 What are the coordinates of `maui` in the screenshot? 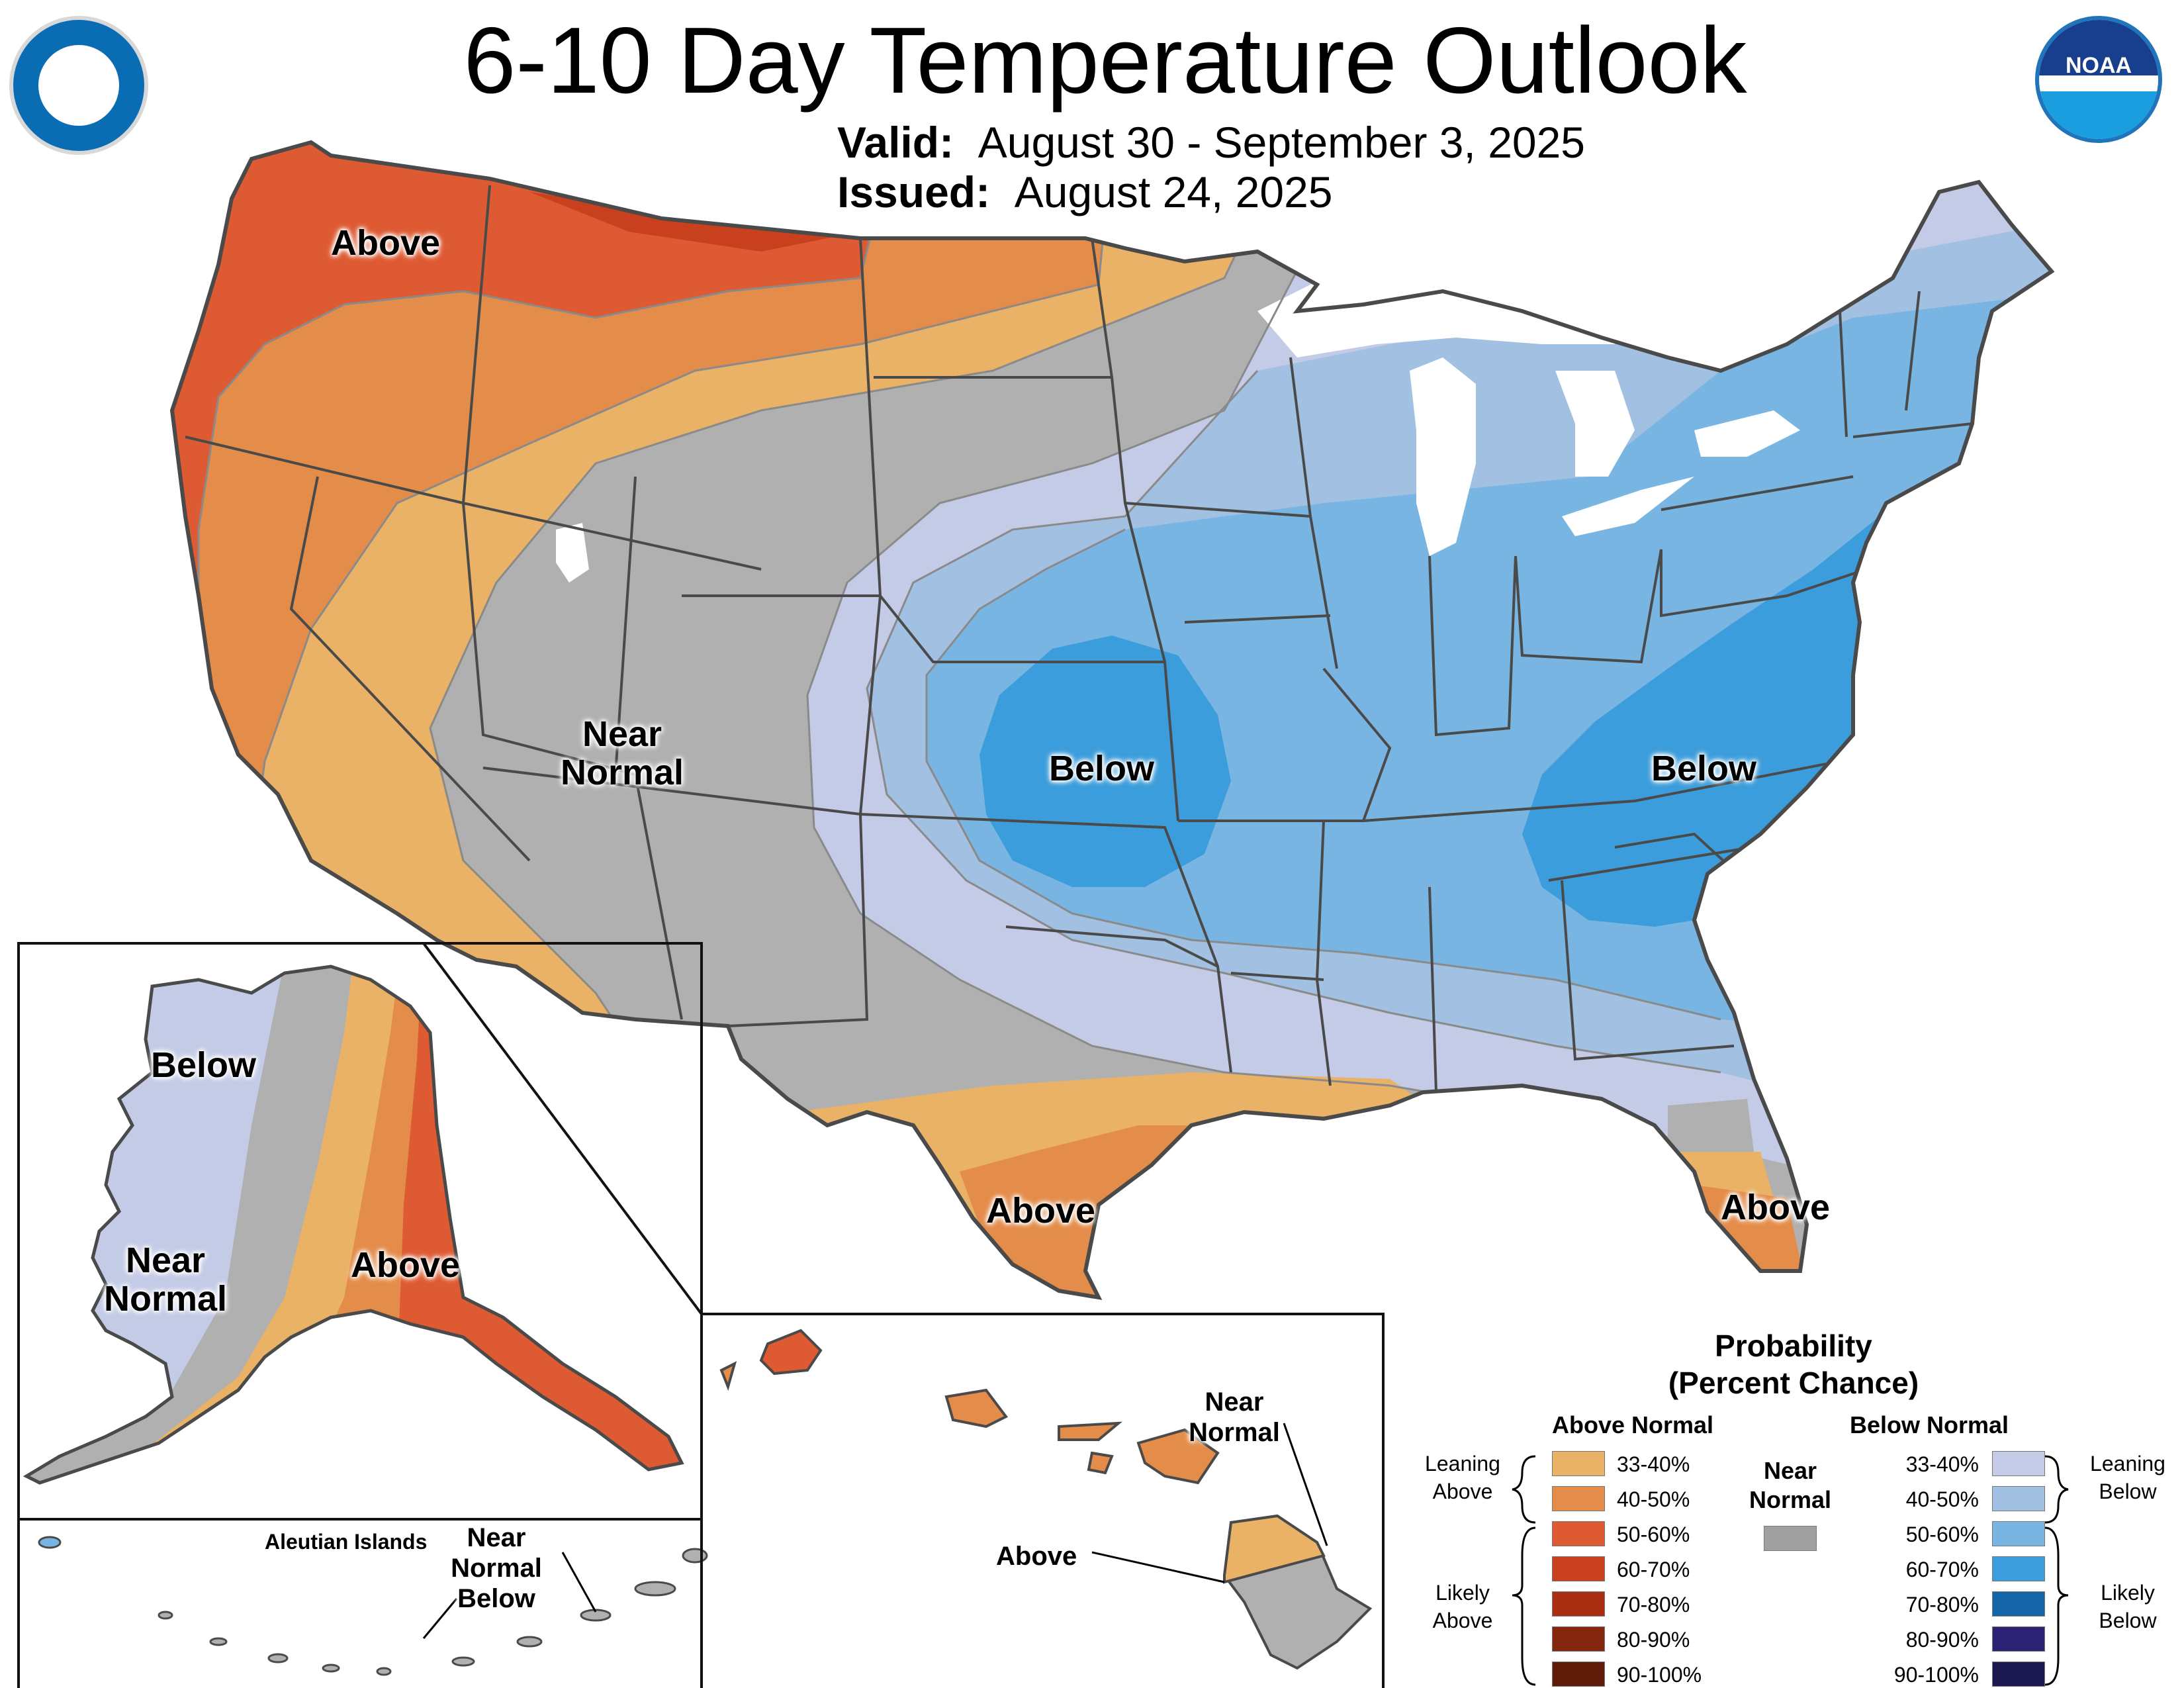 It's located at (1178, 1456).